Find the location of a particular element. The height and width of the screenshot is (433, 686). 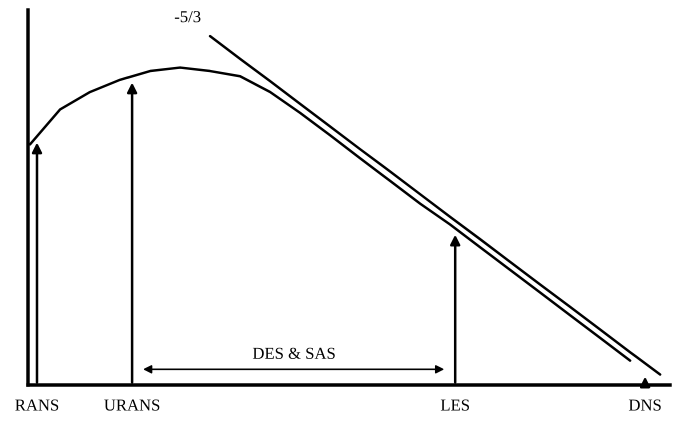

text: LES is located at coordinates (454, 405).